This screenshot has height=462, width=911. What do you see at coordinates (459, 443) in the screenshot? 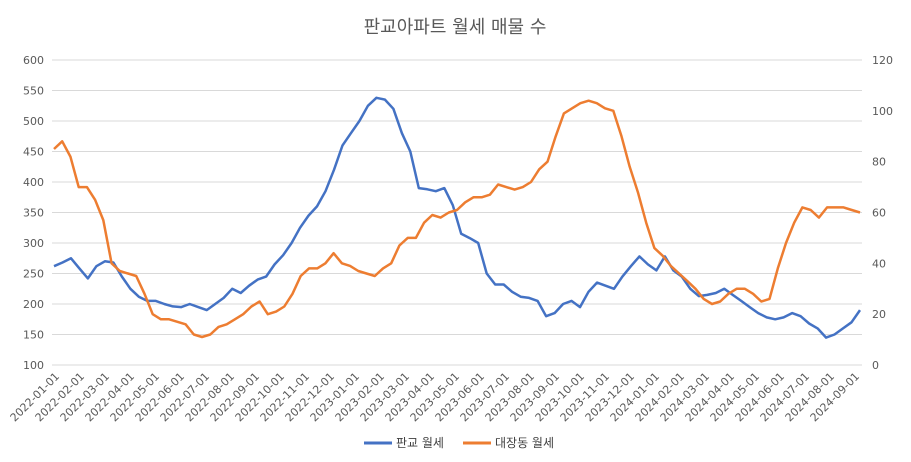
I see `legend: 판교 월세 대장동 월세` at bounding box center [459, 443].